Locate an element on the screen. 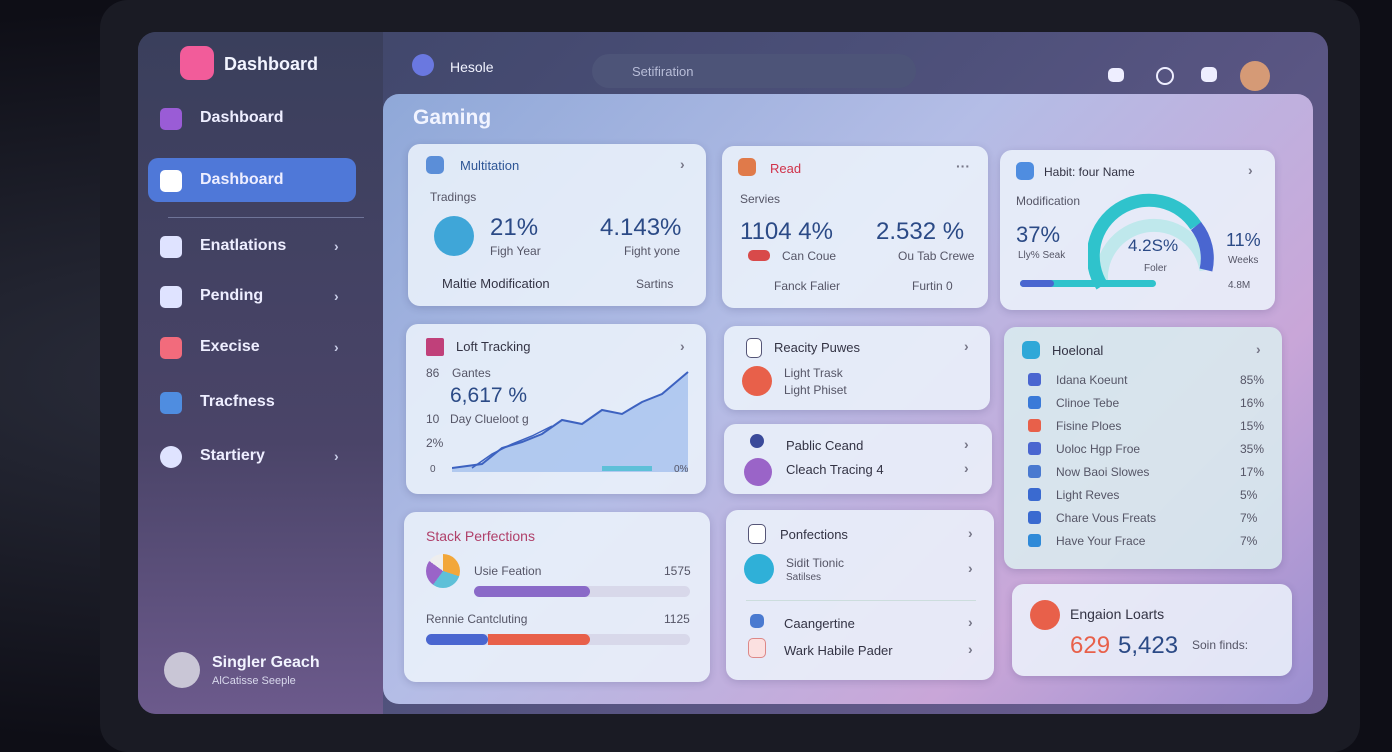 The image size is (1392, 752). account-avatar is located at coordinates (1255, 76).